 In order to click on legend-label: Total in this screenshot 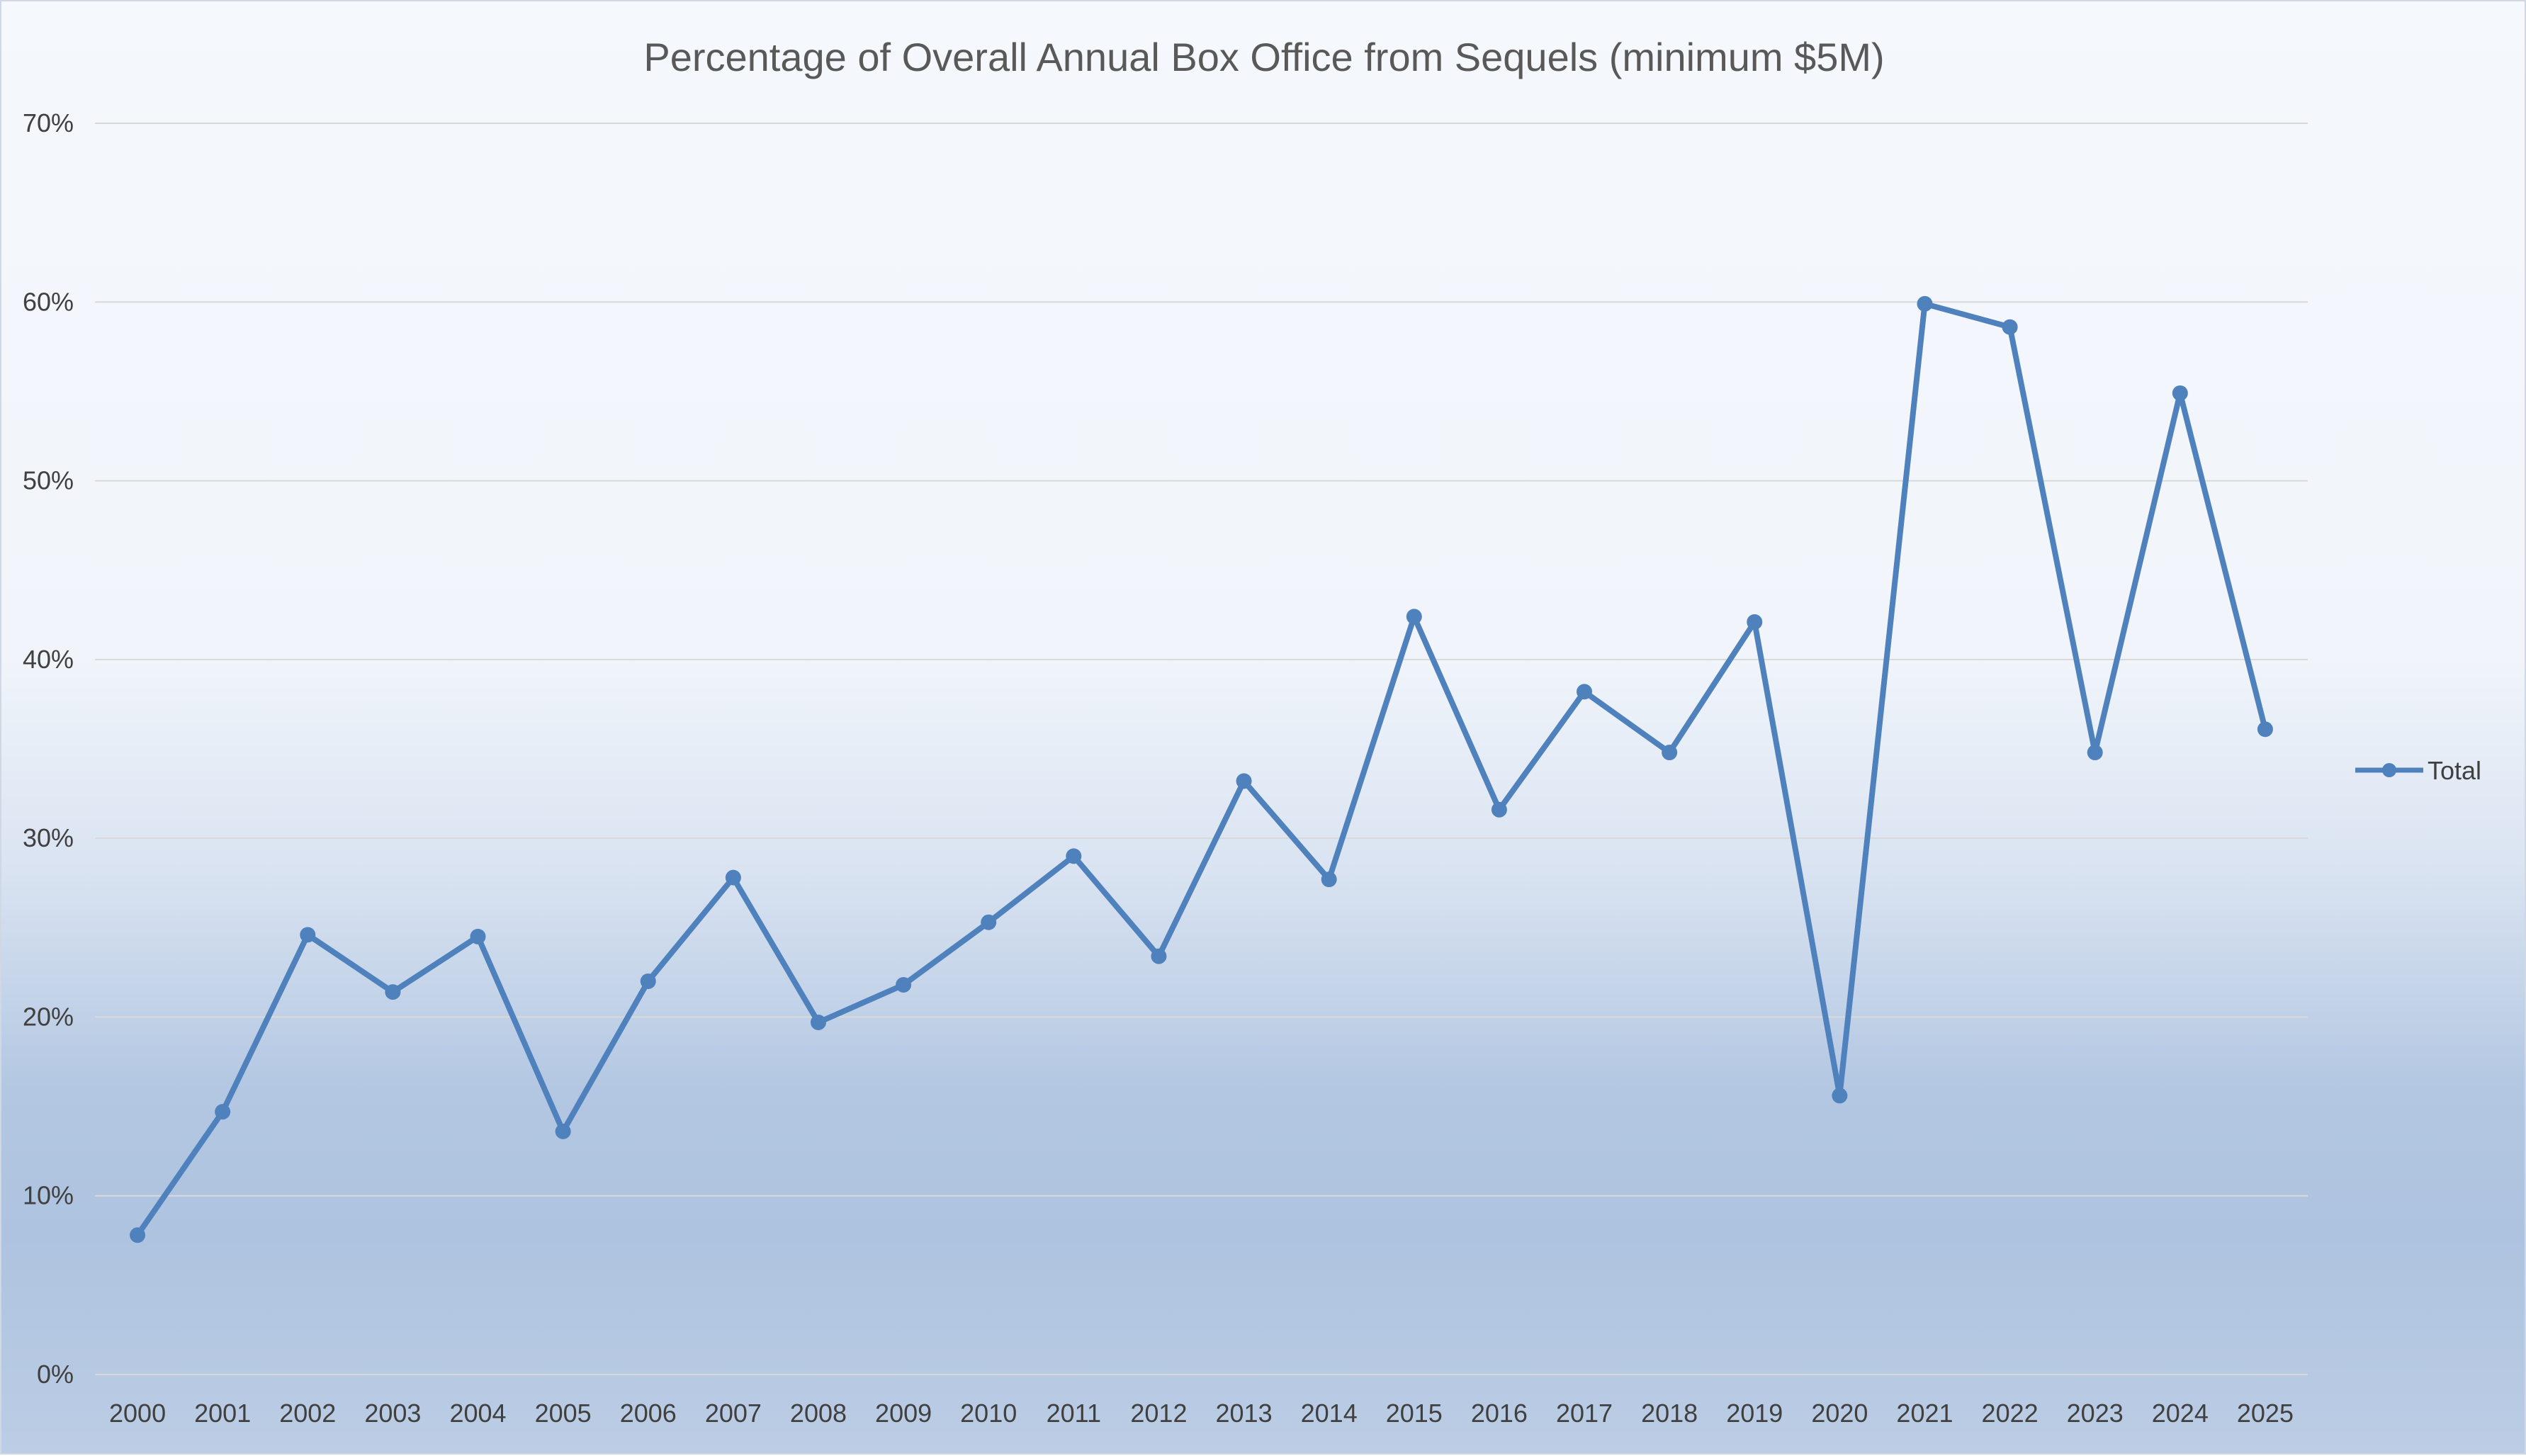, I will do `click(2454, 770)`.